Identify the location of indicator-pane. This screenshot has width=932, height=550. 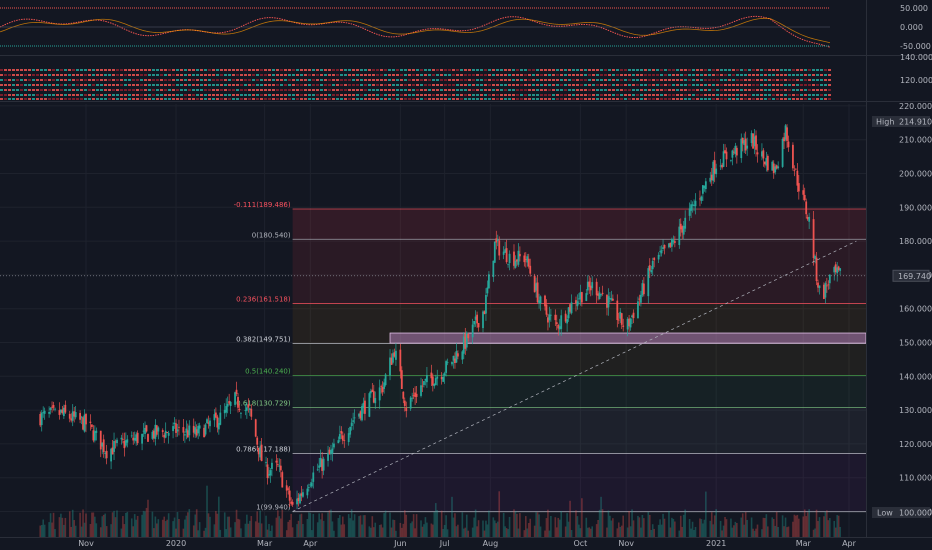
(415, 84).